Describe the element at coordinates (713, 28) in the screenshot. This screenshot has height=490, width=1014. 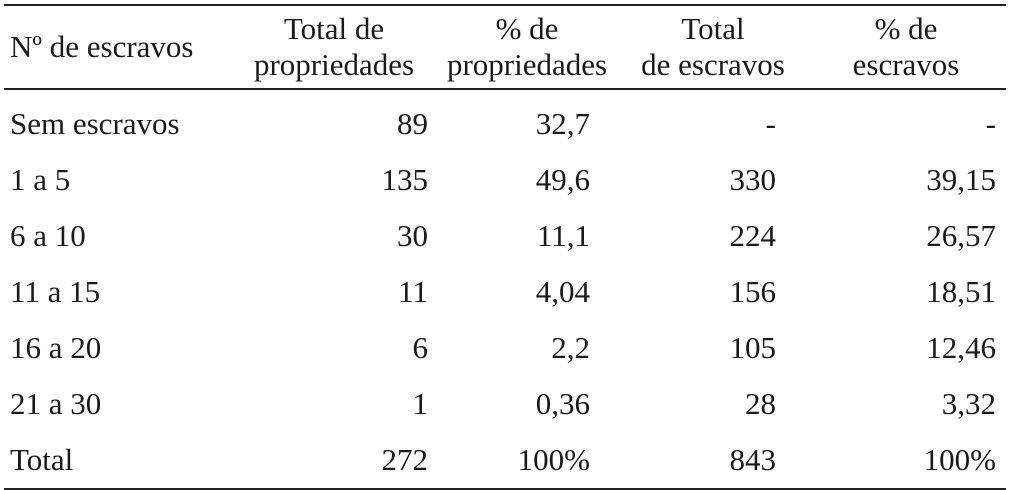
I see `header-label-line1: Total` at that location.